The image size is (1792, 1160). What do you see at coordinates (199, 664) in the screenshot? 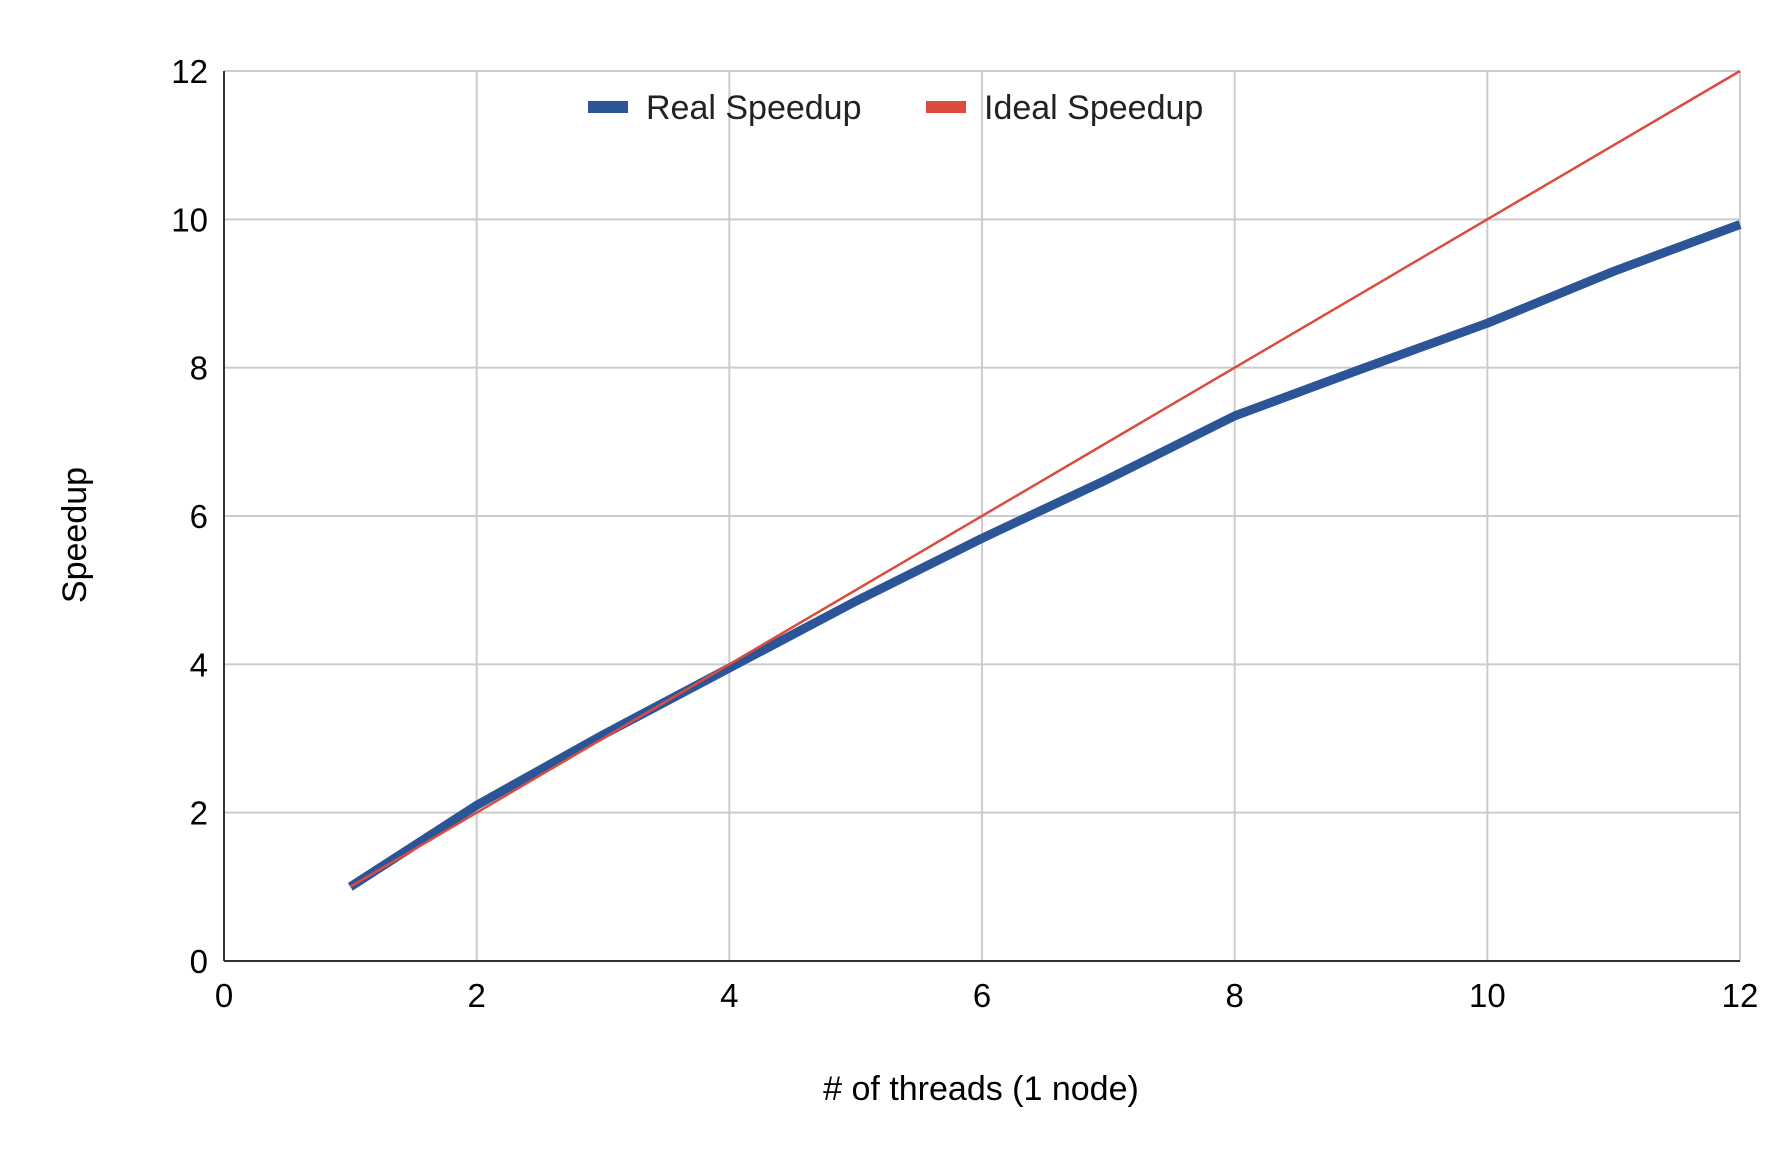
I see `y-tick-label: 4` at bounding box center [199, 664].